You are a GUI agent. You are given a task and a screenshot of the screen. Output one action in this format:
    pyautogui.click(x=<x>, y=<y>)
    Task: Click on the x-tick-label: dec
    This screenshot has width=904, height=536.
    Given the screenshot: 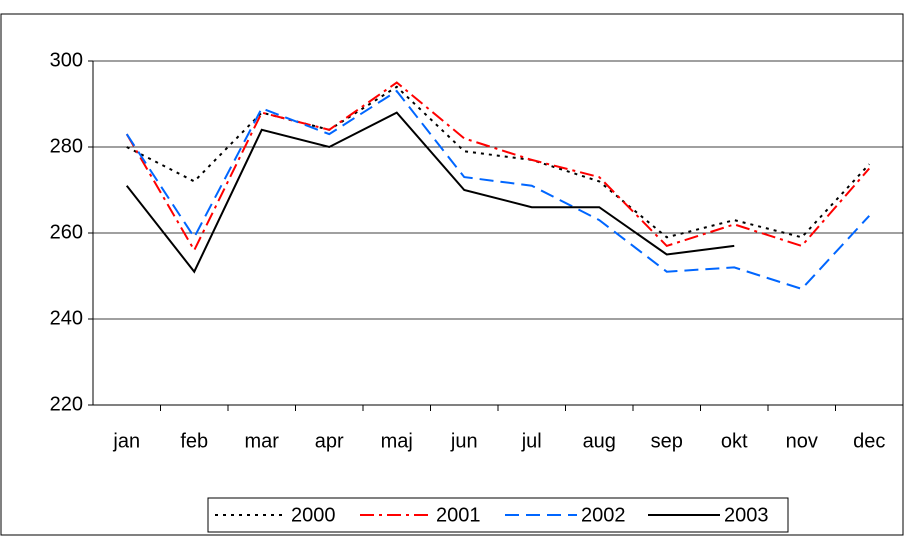 What is the action you would take?
    pyautogui.click(x=869, y=441)
    